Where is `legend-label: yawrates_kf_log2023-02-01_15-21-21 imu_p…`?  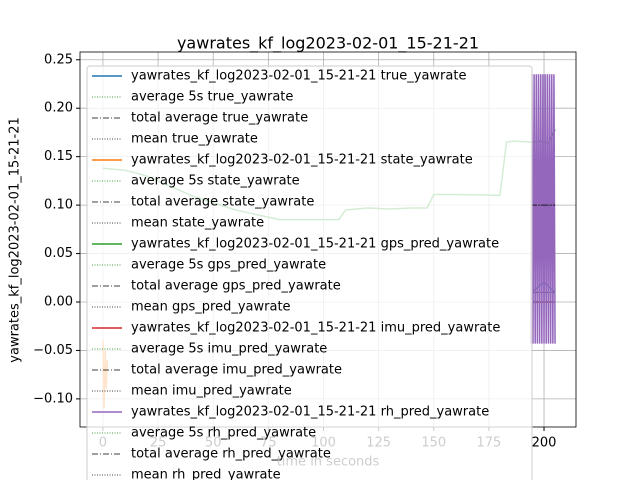
legend-label: yawrates_kf_log2023-02-01_15-21-21 imu_p… is located at coordinates (315, 328).